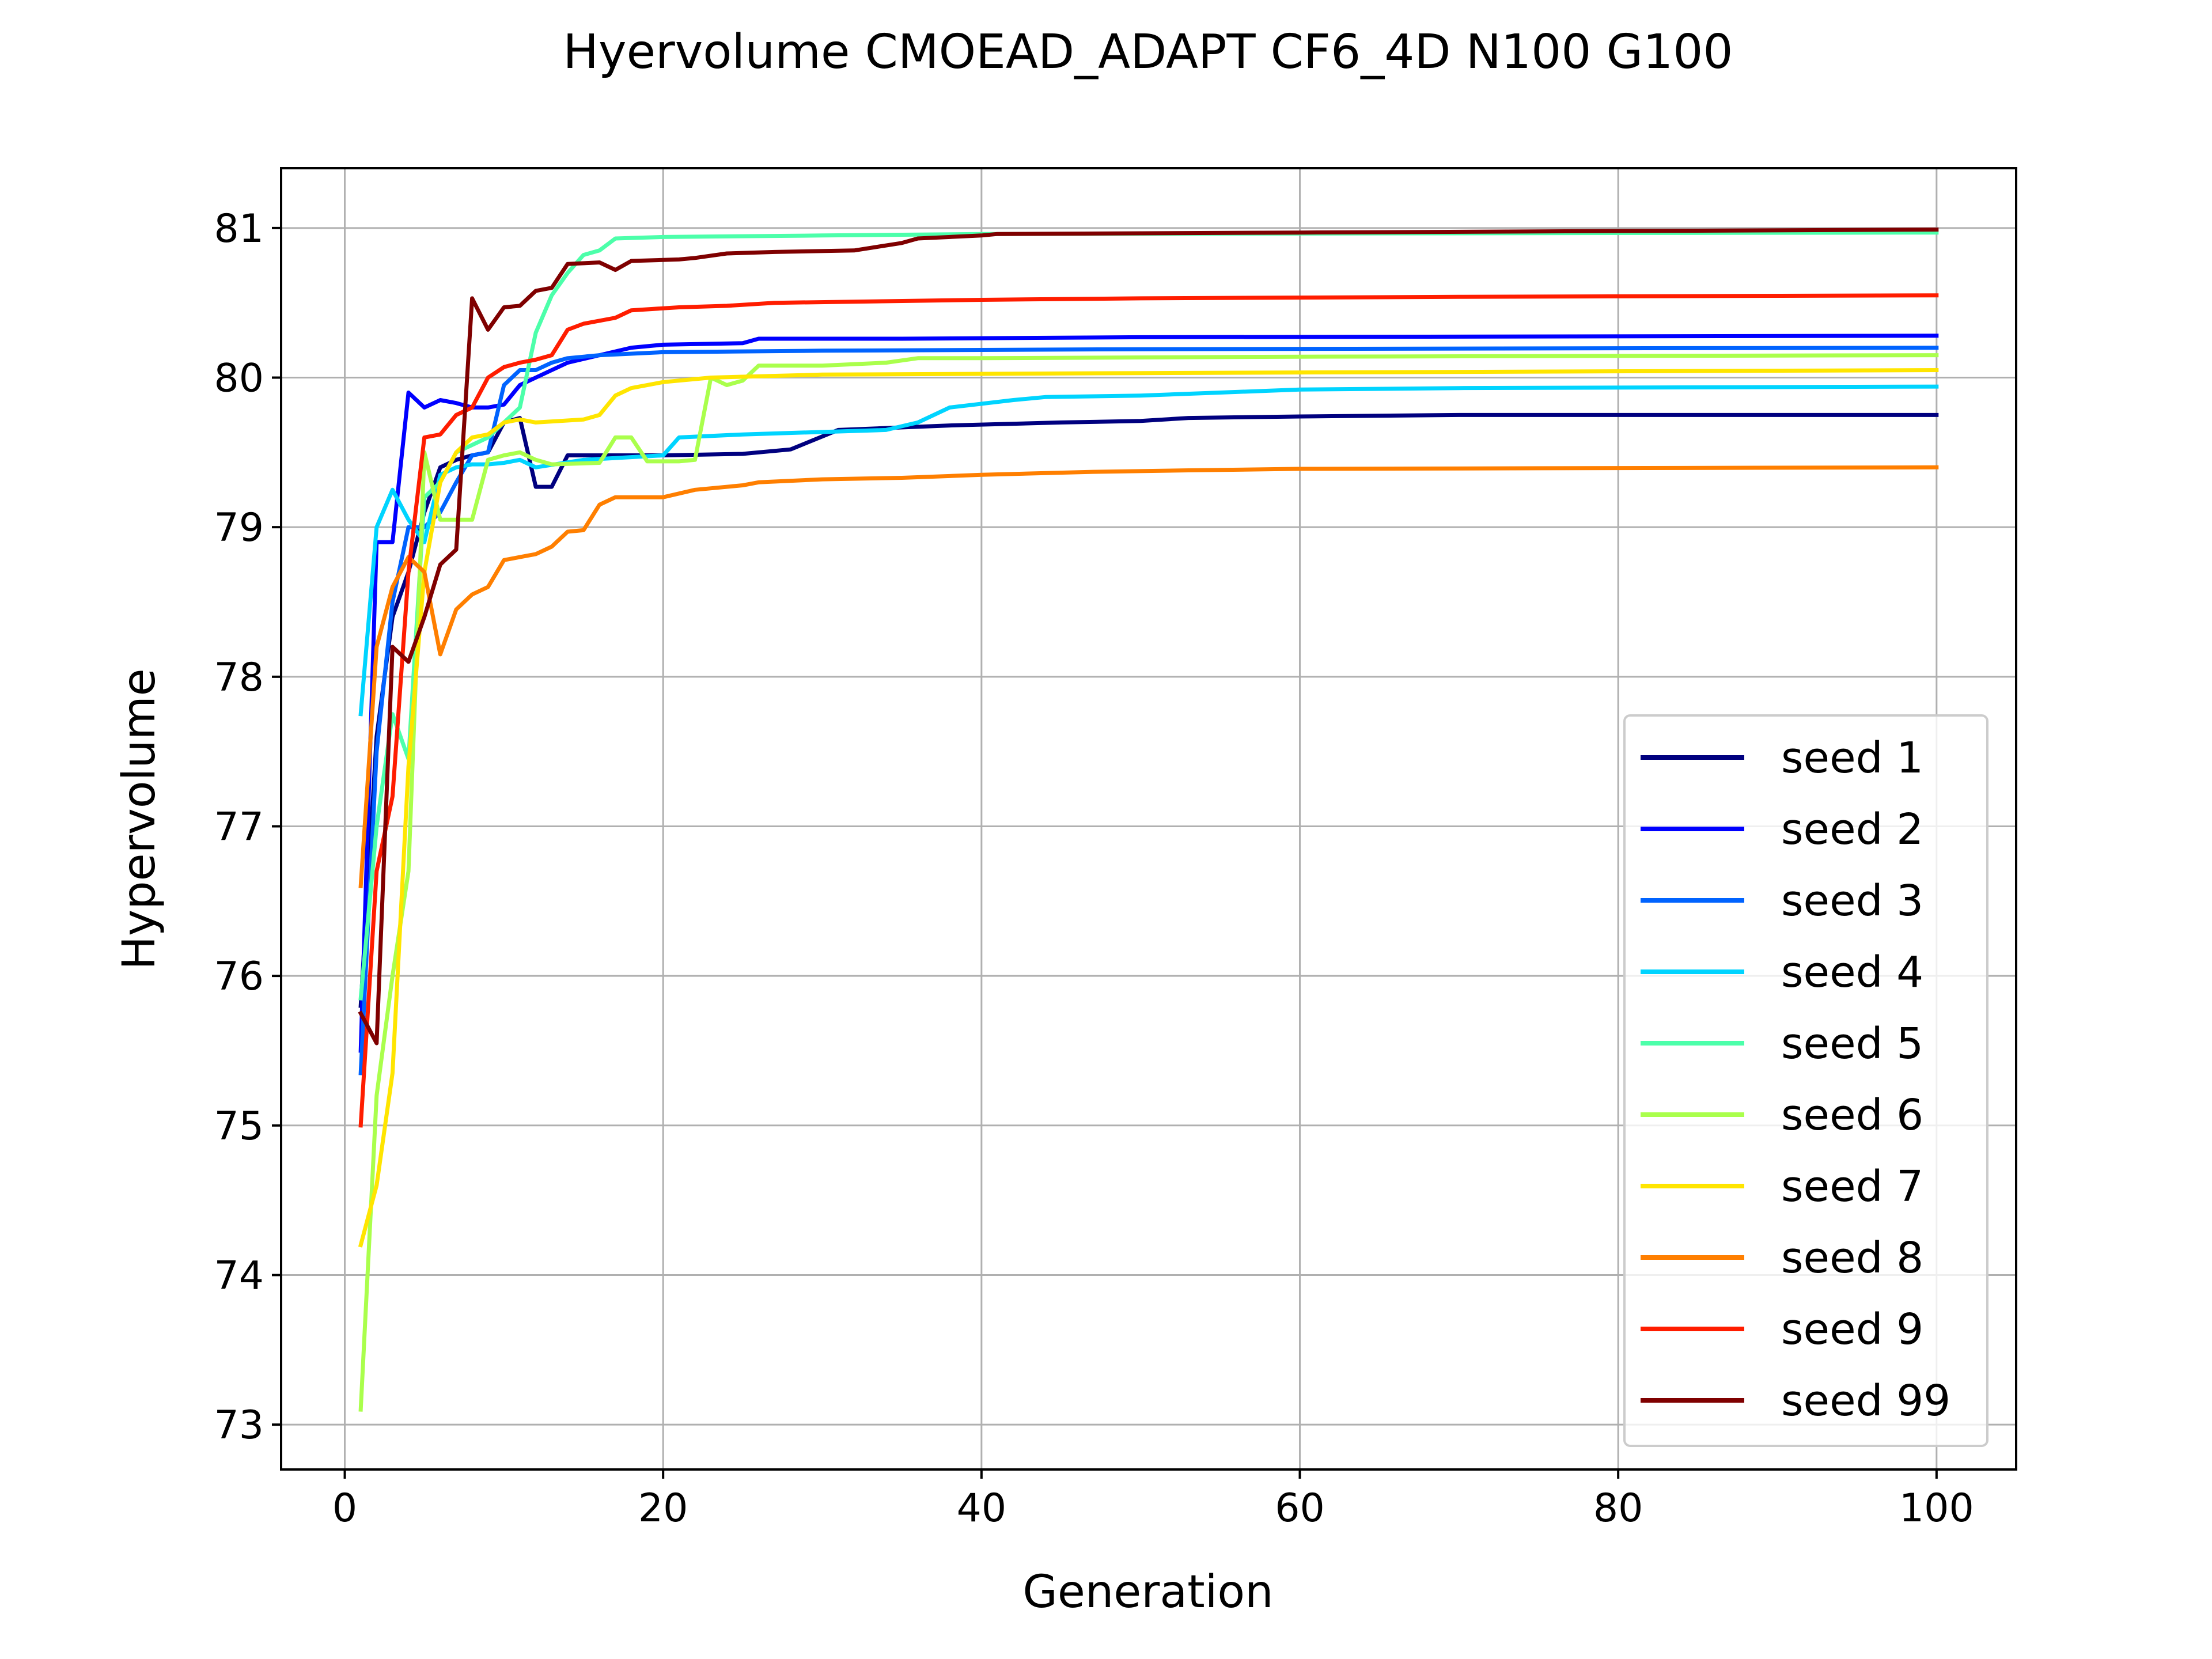  Describe the element at coordinates (239, 1126) in the screenshot. I see `y-tick-label: 75` at that location.